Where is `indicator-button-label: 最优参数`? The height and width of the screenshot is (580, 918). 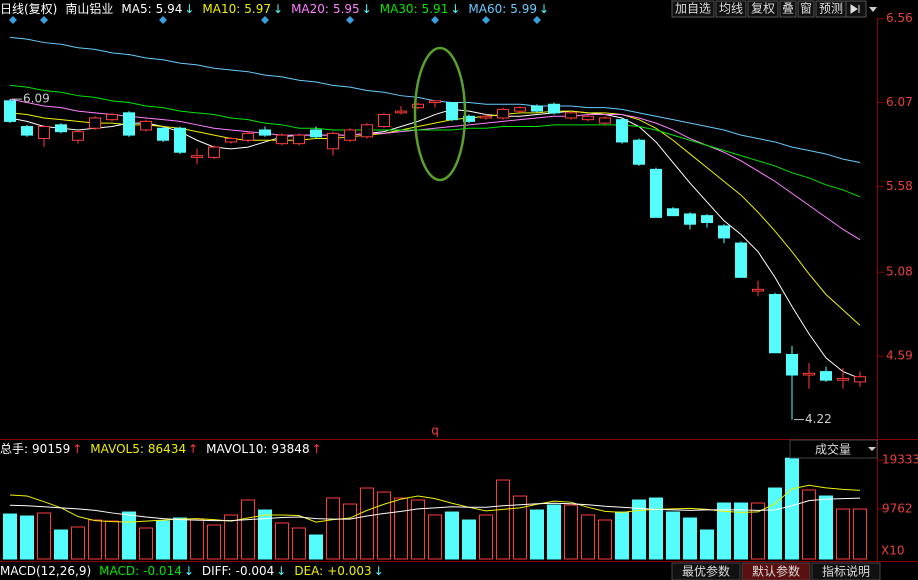 indicator-button-label: 最优参数 is located at coordinates (706, 571).